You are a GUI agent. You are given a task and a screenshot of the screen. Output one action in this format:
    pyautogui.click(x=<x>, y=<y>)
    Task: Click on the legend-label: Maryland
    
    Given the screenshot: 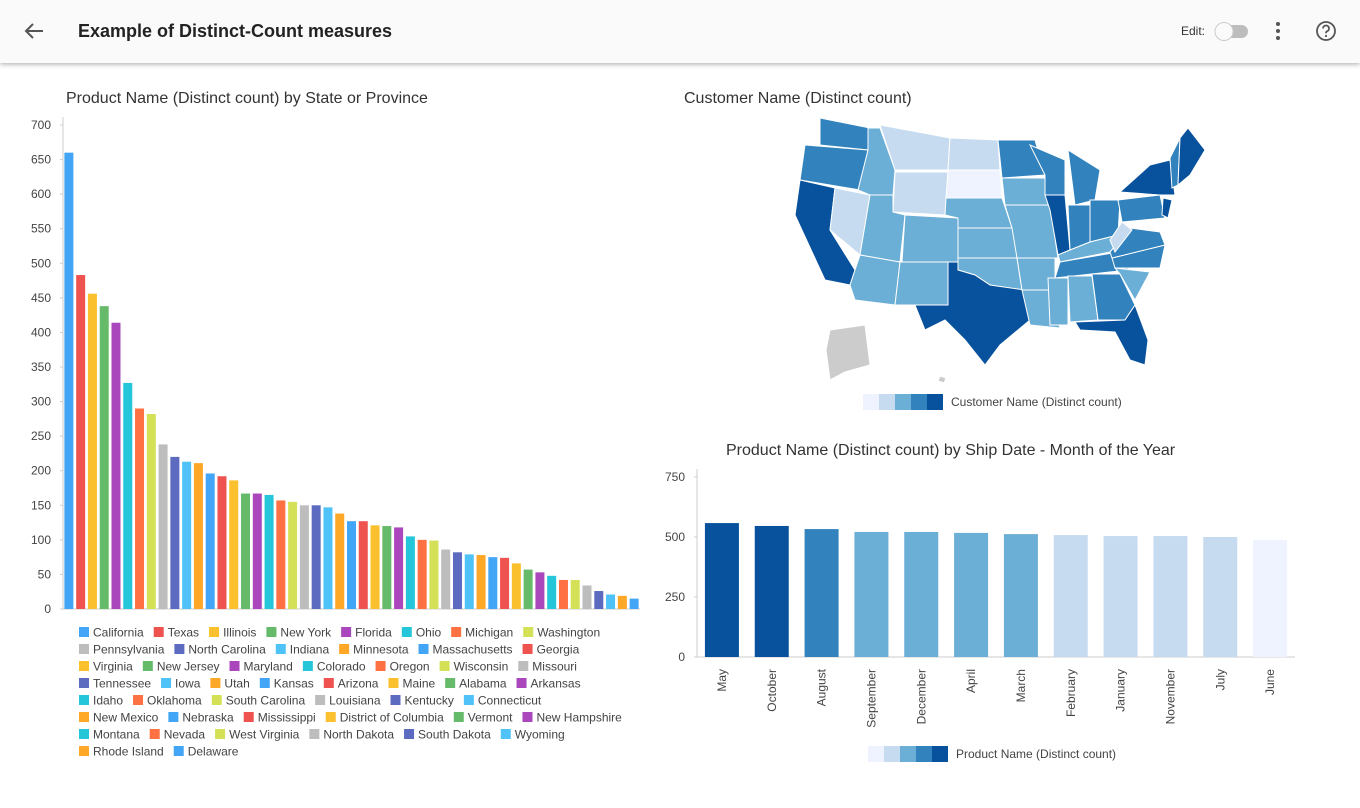 What is the action you would take?
    pyautogui.click(x=268, y=667)
    